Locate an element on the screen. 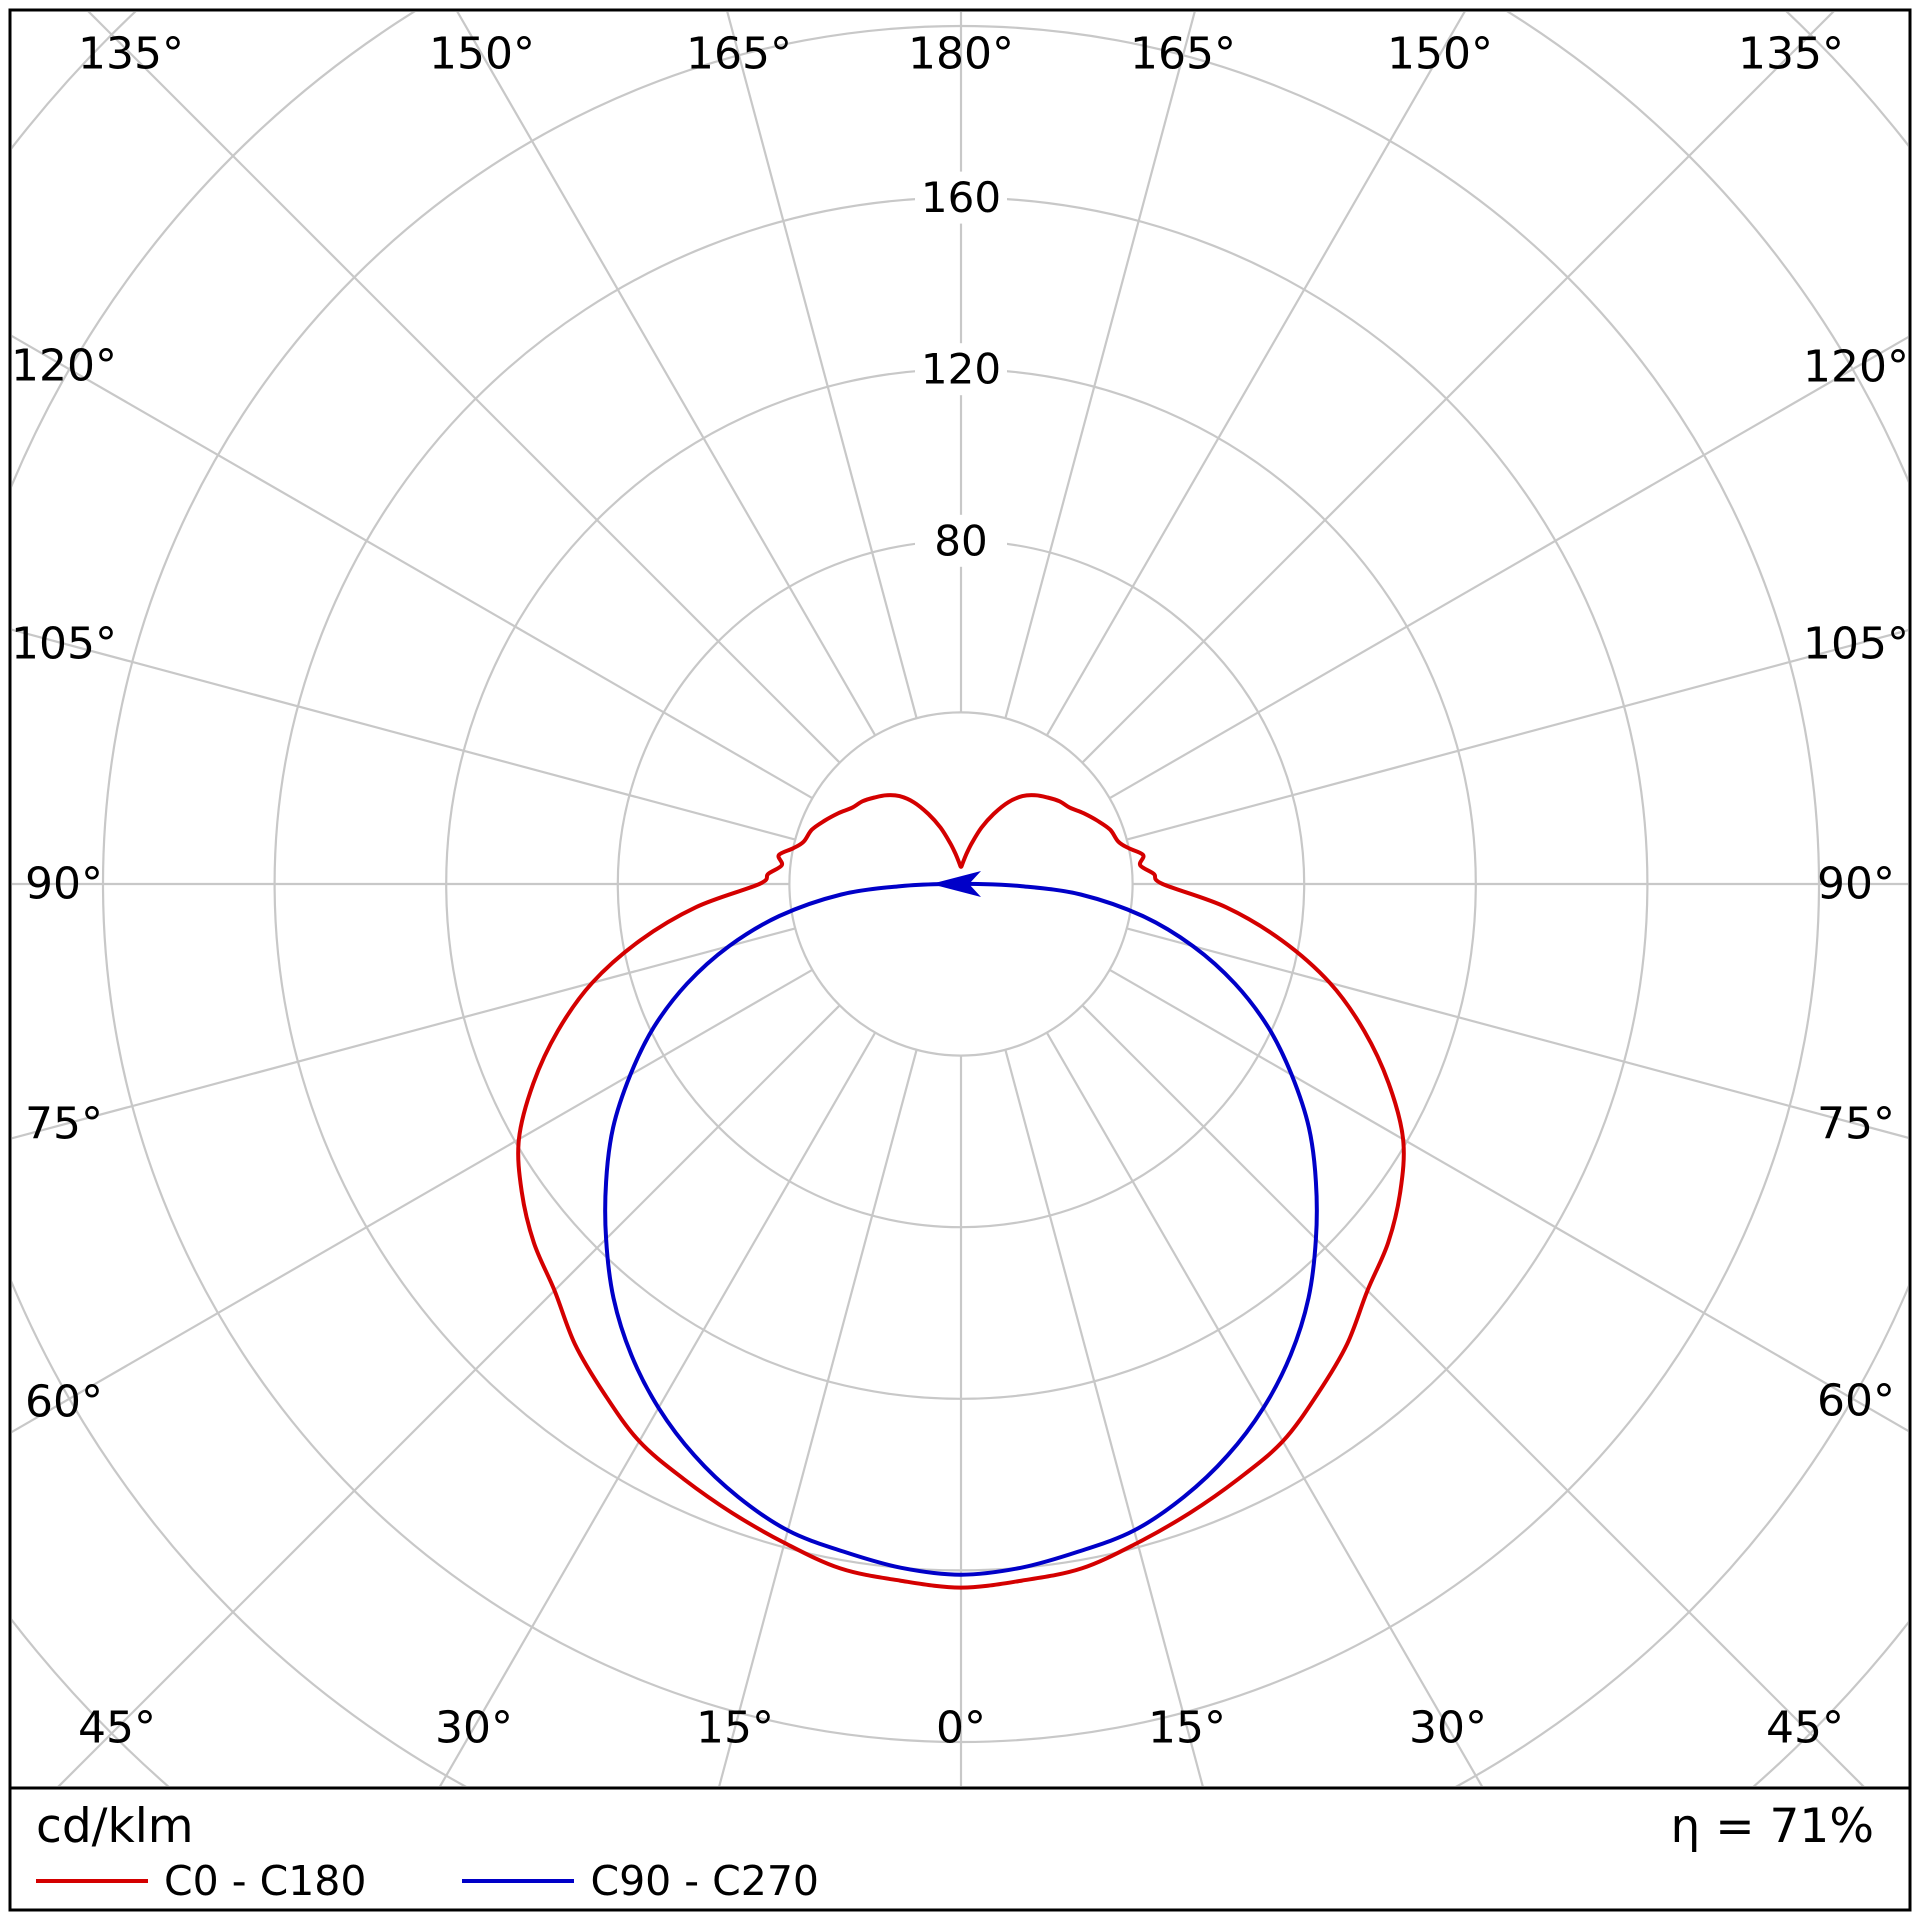 Image resolution: width=1920 pixels, height=1920 pixels. r-tick-label: 120 is located at coordinates (961, 369).